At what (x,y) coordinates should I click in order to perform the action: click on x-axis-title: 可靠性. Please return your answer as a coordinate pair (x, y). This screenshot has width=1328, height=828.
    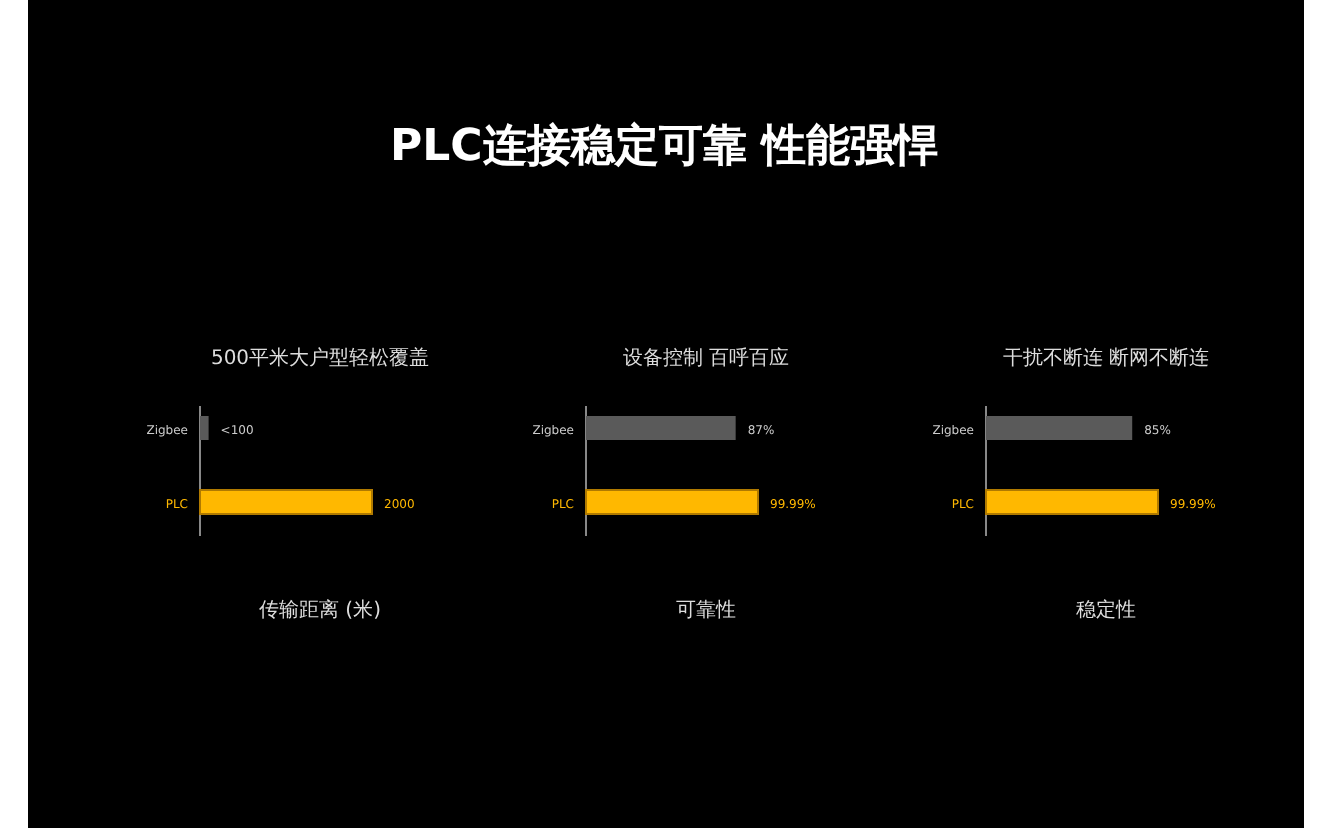
    Looking at the image, I should click on (706, 610).